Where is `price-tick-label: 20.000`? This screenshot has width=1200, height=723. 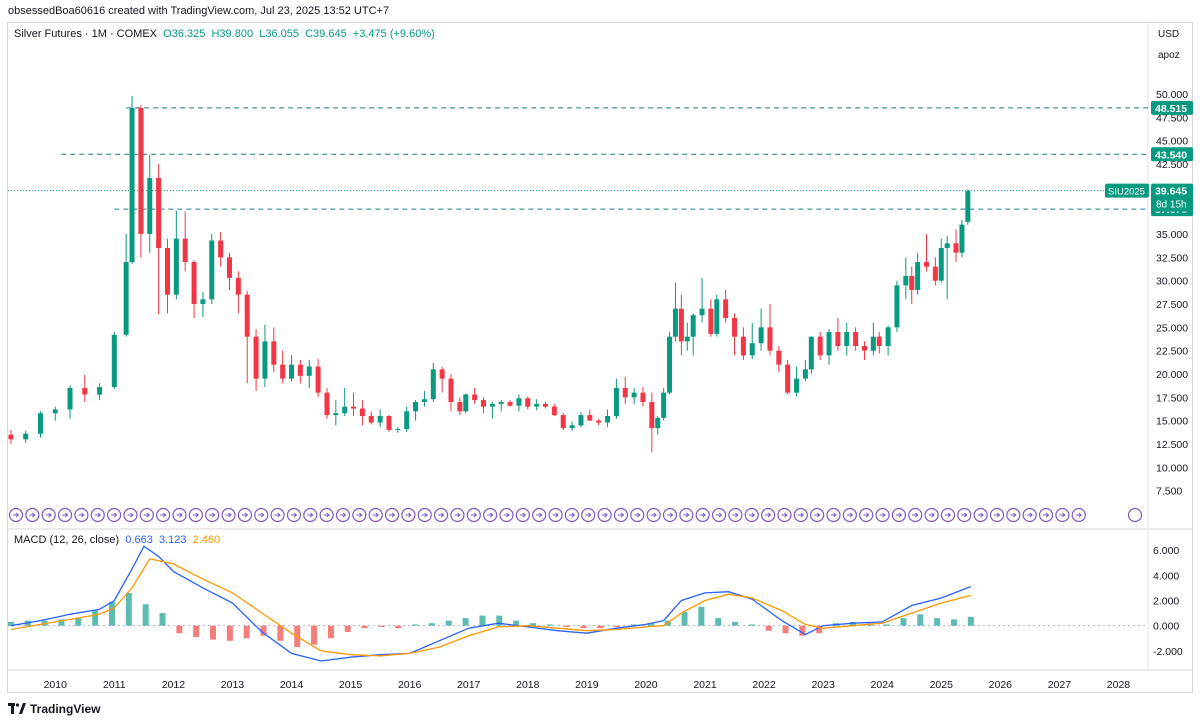
price-tick-label: 20.000 is located at coordinates (1172, 375).